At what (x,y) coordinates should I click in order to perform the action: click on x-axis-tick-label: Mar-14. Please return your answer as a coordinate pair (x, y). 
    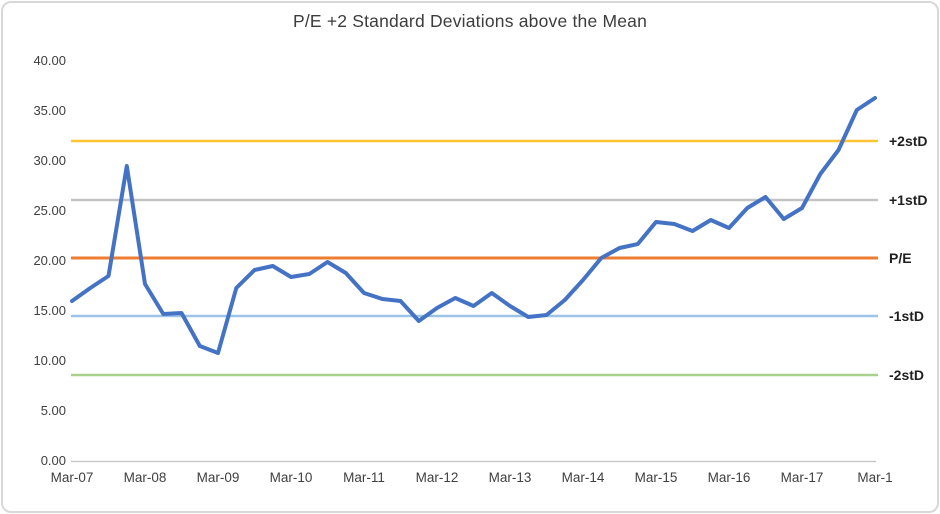
    Looking at the image, I should click on (583, 477).